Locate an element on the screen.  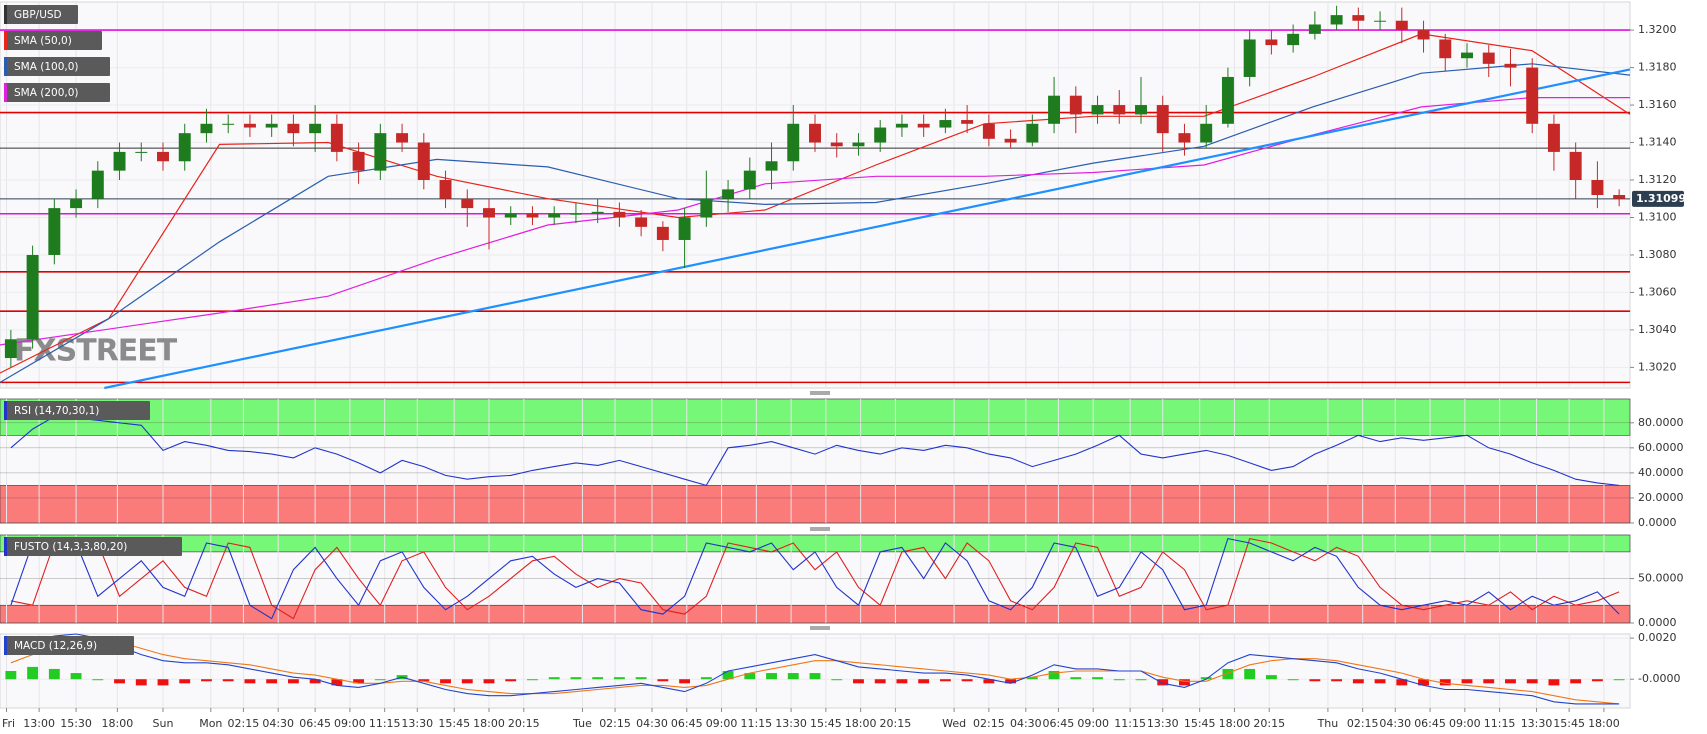
y-tick-label: 40.0000 is located at coordinates (1661, 472).